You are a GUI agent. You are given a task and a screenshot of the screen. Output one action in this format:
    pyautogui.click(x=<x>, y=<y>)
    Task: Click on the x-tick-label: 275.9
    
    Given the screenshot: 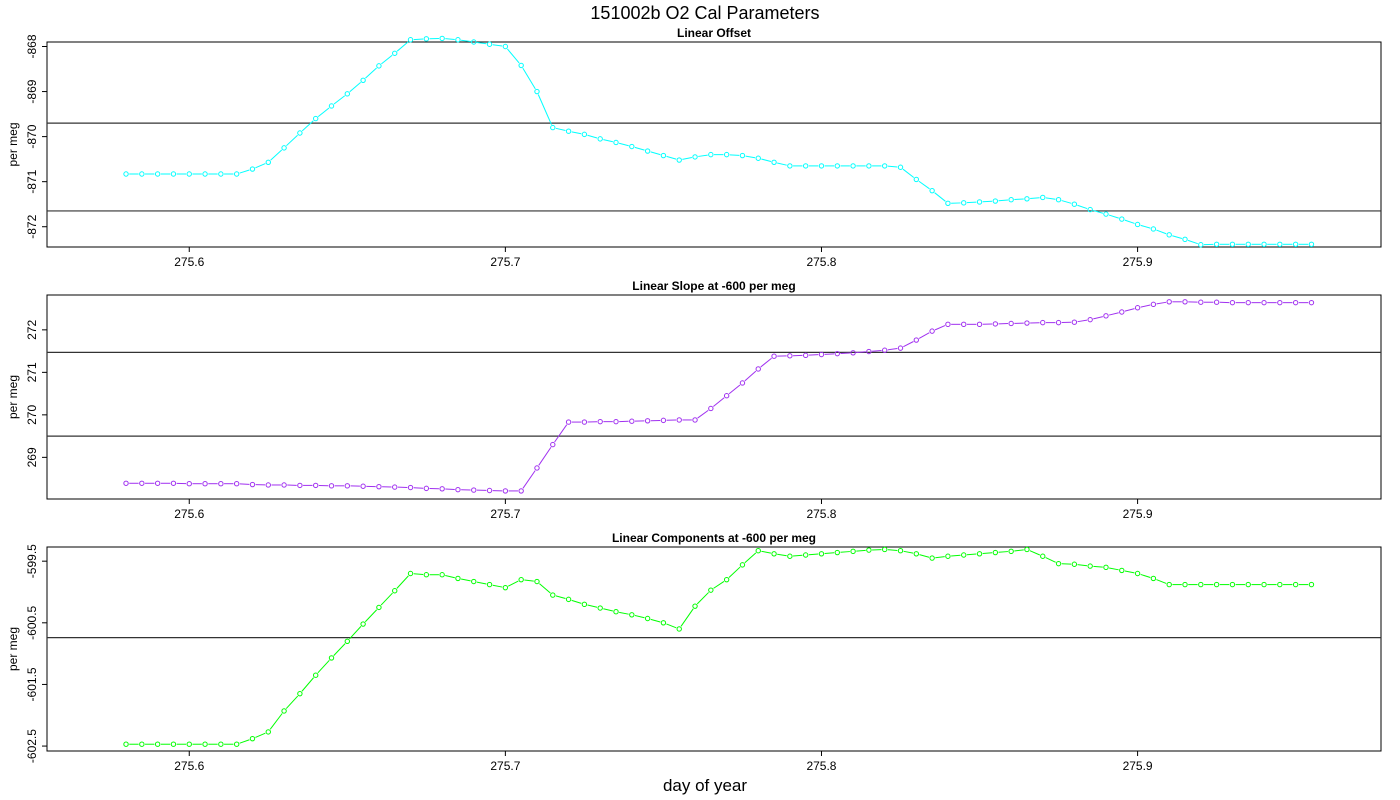 What is the action you would take?
    pyautogui.click(x=1138, y=766)
    